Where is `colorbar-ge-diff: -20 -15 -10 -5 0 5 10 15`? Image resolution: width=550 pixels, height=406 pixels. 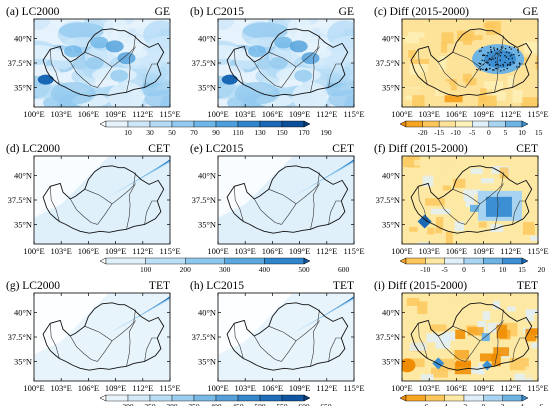
colorbar-ge-diff: -20 -15 -10 -5 0 5 10 15 is located at coordinates (471, 128).